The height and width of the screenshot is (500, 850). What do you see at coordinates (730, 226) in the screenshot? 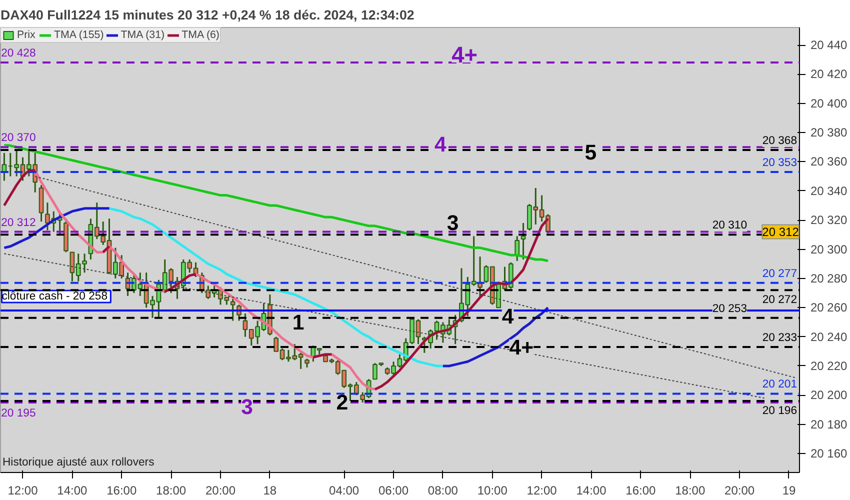
I see `ref-line-label: 20 310` at bounding box center [730, 226].